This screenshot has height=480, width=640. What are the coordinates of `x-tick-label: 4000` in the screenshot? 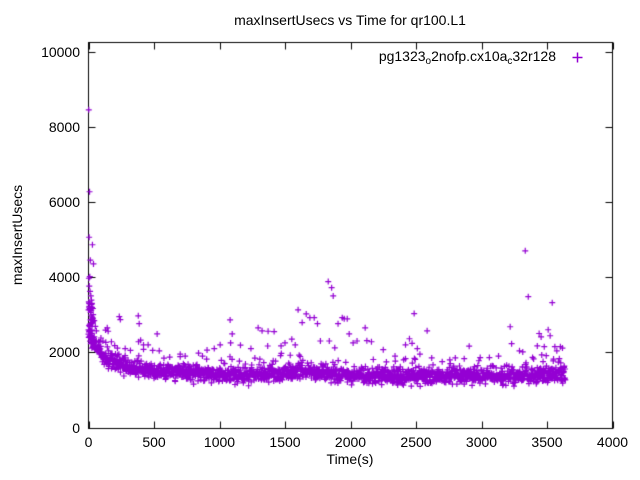 It's located at (612, 442).